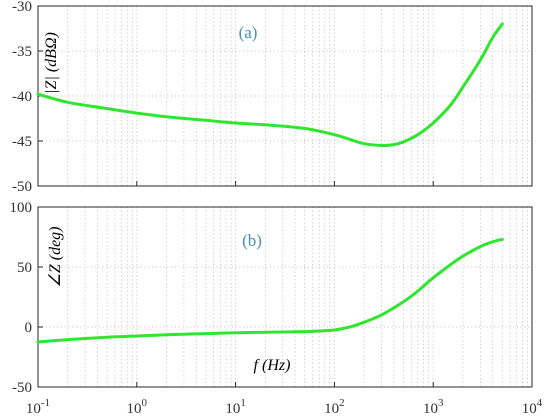  What do you see at coordinates (22, 142) in the screenshot?
I see `y-tick-label: -45` at bounding box center [22, 142].